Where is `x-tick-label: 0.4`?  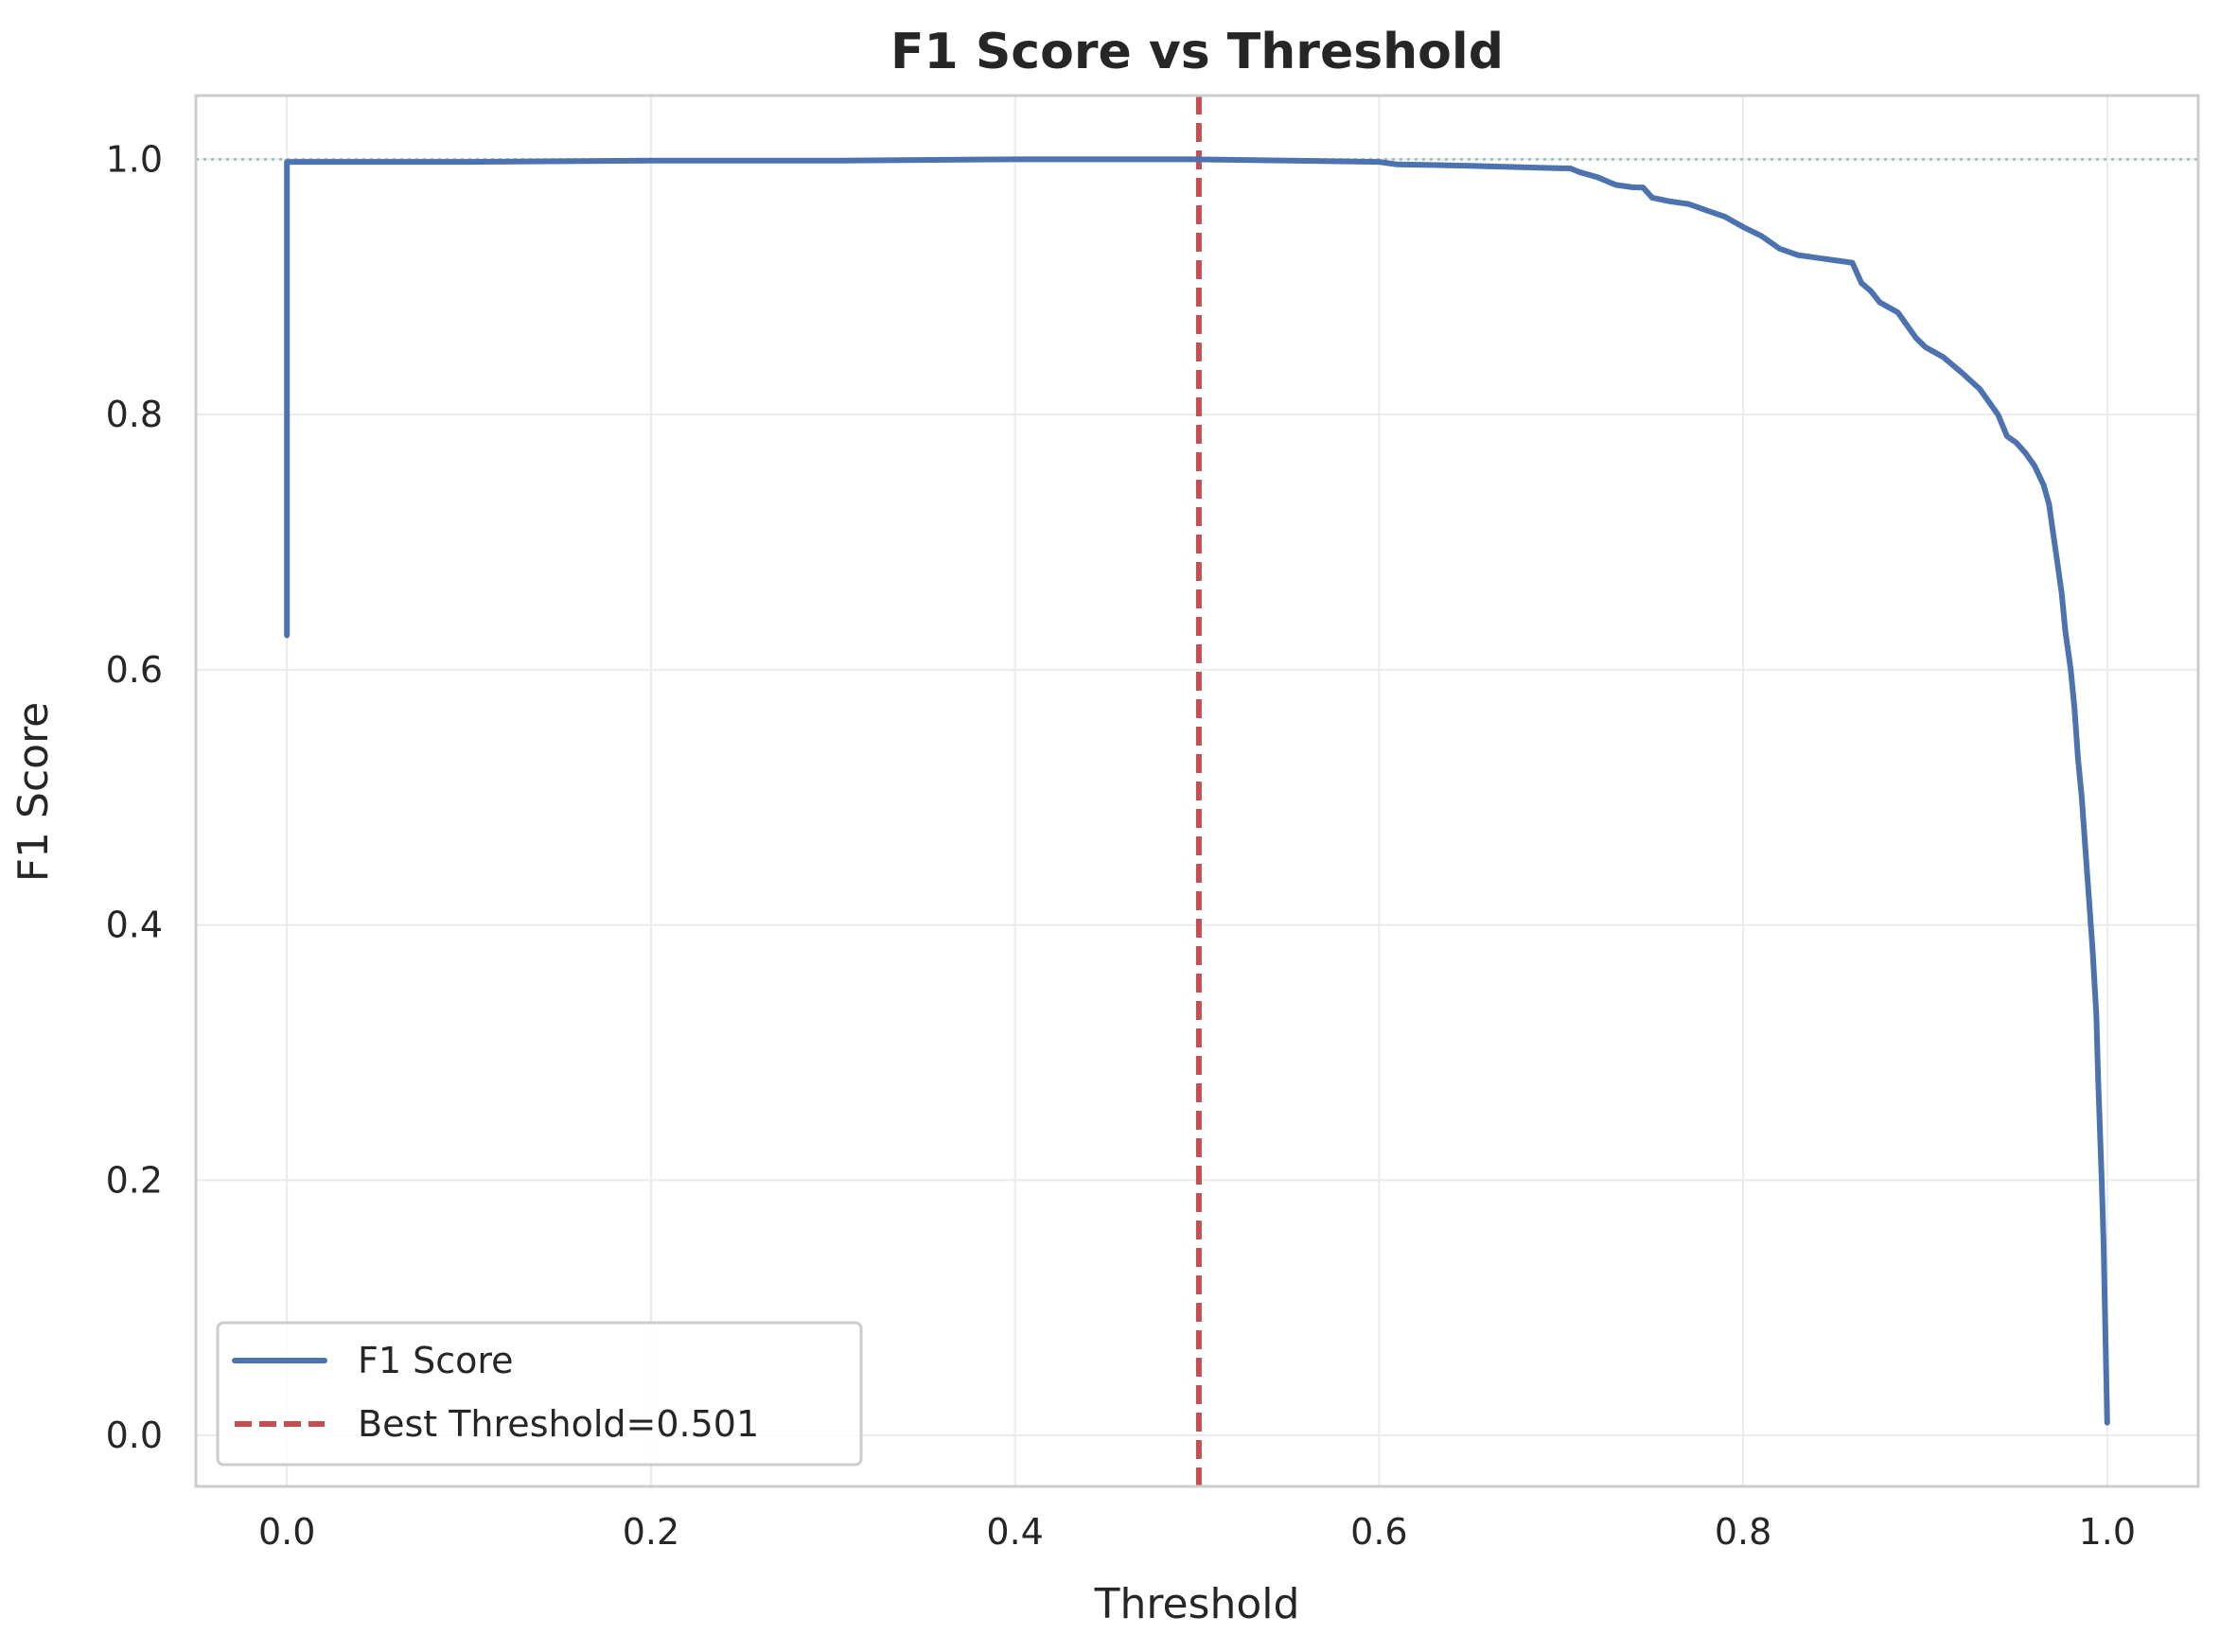 x-tick-label: 0.4 is located at coordinates (1014, 1532).